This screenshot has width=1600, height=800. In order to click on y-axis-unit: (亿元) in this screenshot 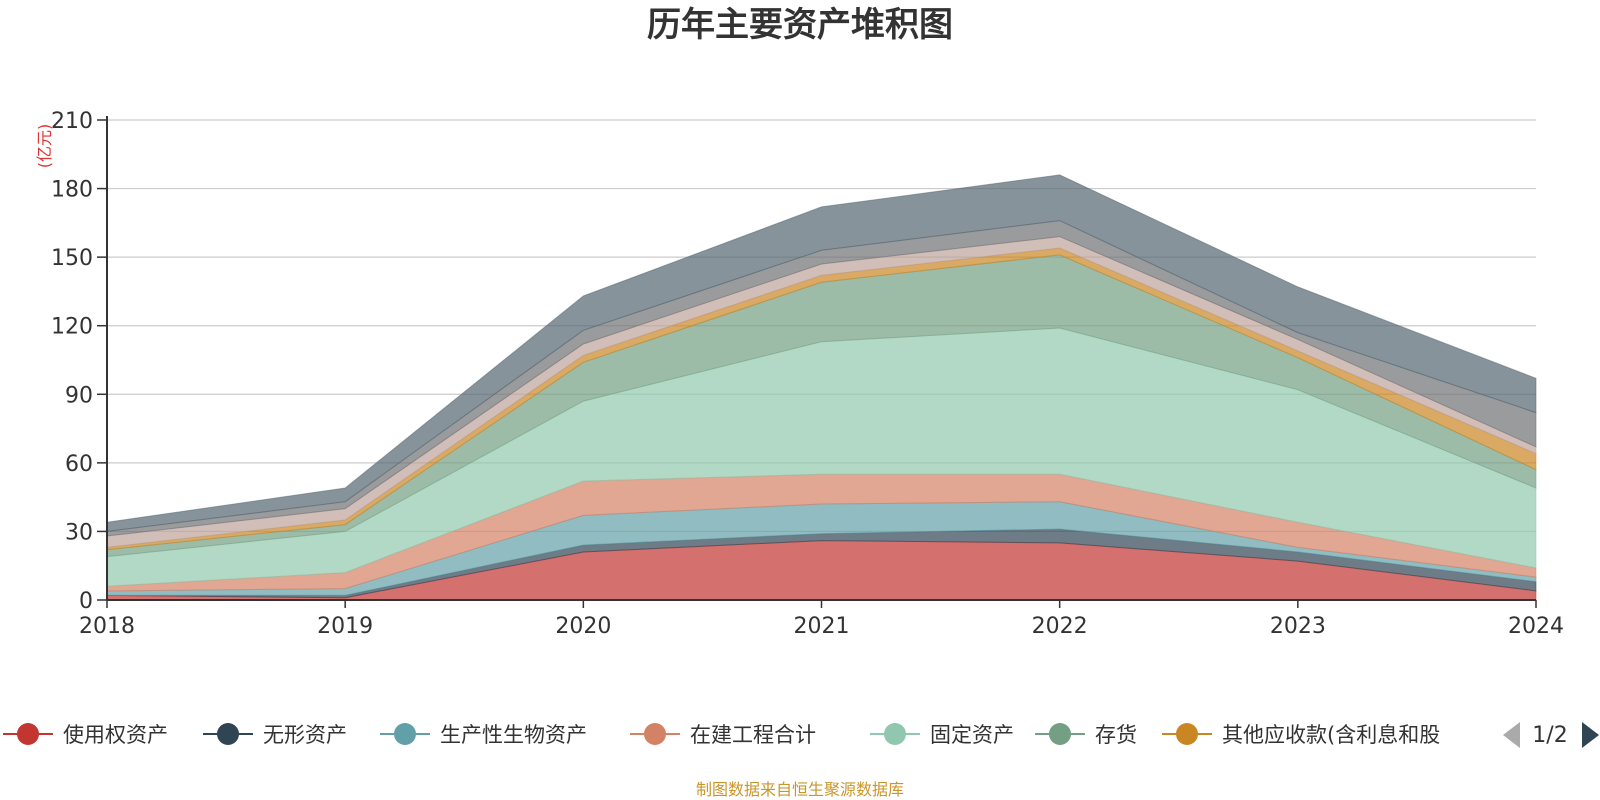, I will do `click(44, 146)`.